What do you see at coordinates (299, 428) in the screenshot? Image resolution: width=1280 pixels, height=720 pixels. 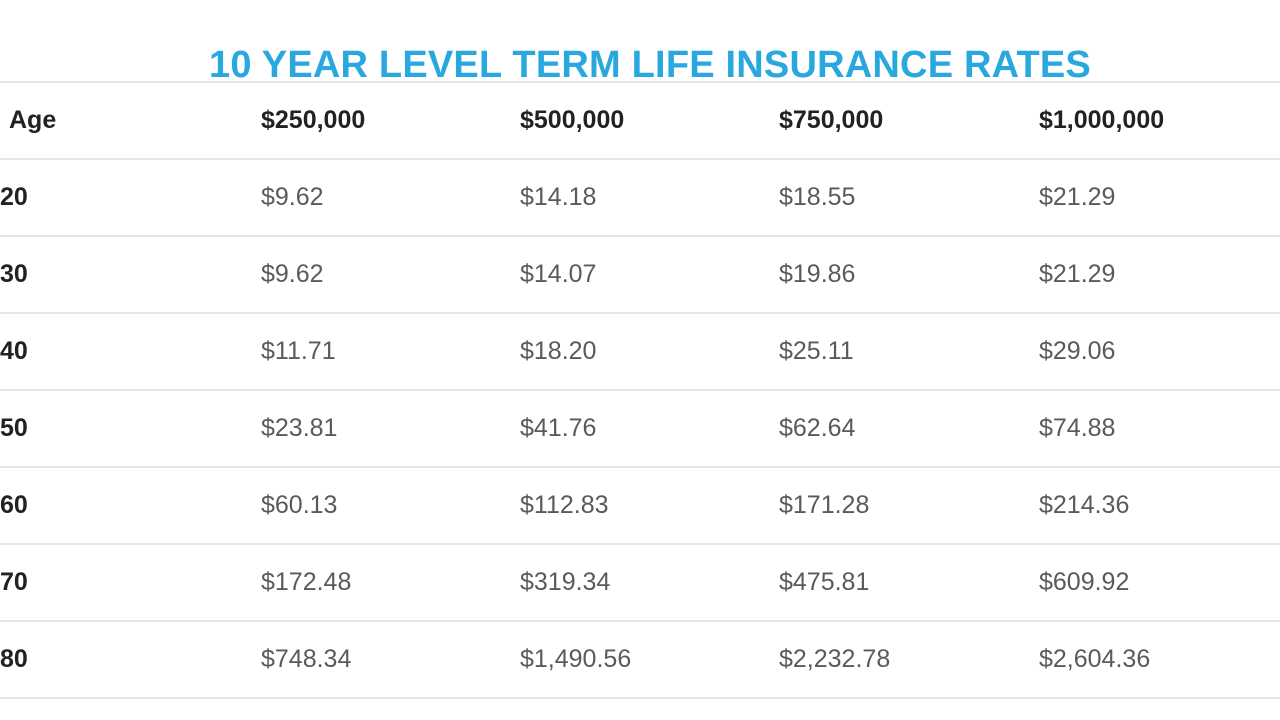 I see `rate-cell: $23.81` at bounding box center [299, 428].